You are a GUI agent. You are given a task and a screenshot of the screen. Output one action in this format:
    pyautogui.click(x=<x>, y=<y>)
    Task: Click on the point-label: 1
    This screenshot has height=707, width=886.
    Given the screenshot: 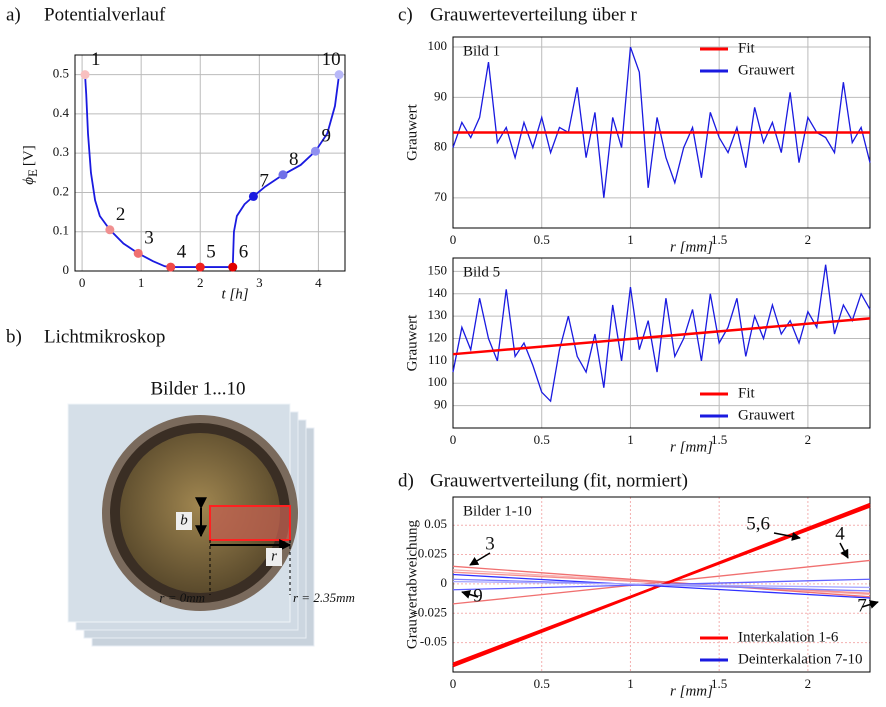 What is the action you would take?
    pyautogui.click(x=96, y=59)
    